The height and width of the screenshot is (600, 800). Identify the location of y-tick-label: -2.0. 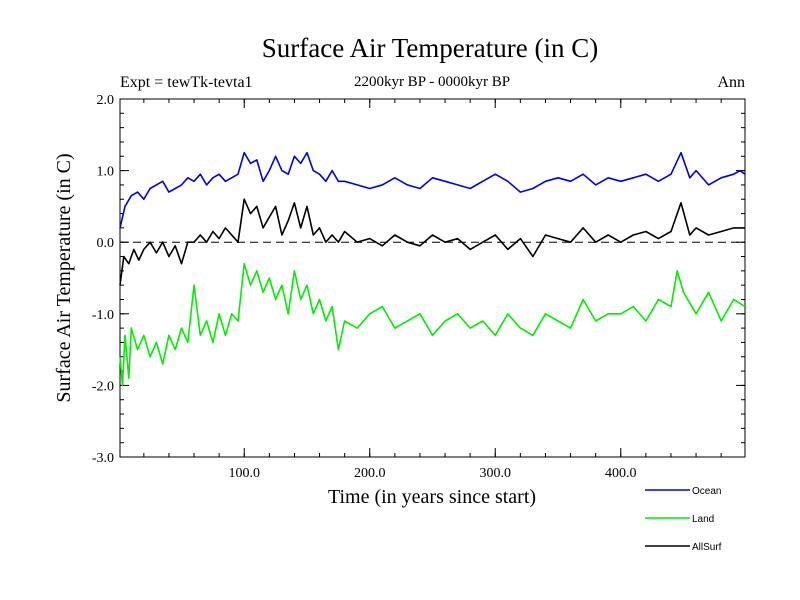
(103, 386).